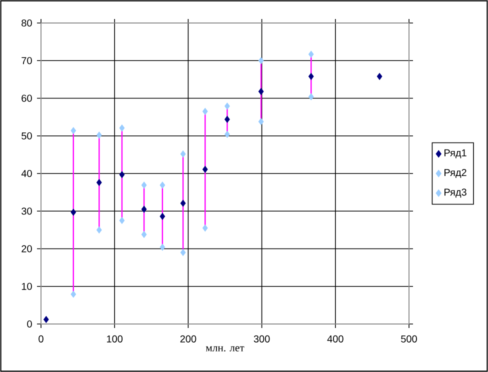 Image resolution: width=488 pixels, height=372 pixels. What do you see at coordinates (27, 211) in the screenshot?
I see `y-tick-label: 30` at bounding box center [27, 211].